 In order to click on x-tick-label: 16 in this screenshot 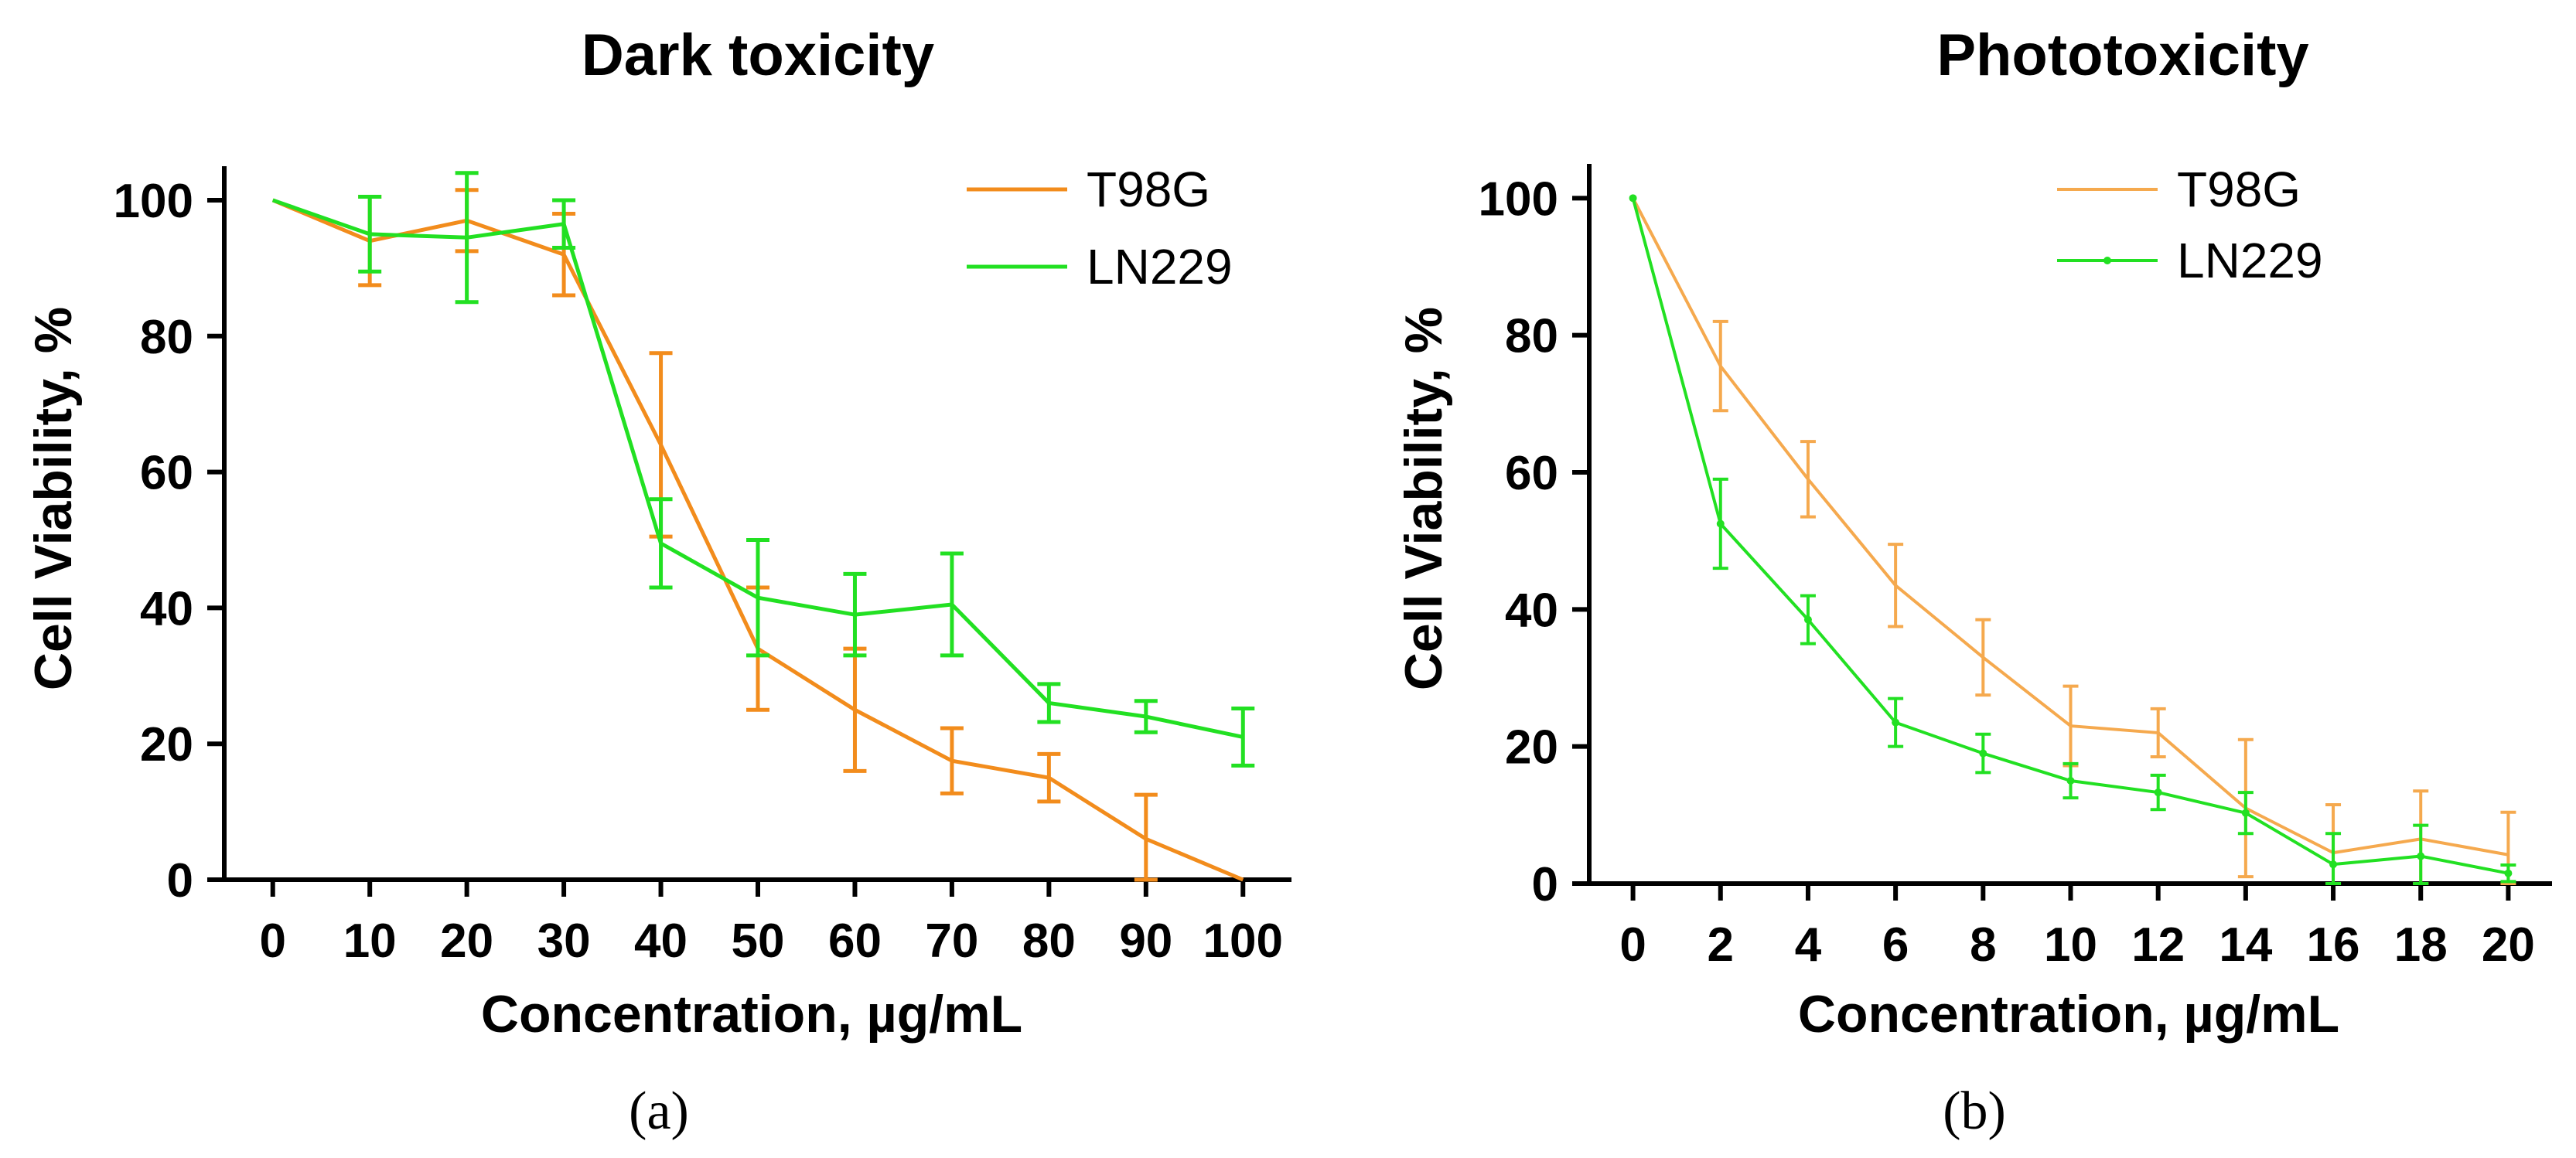, I will do `click(2333, 945)`.